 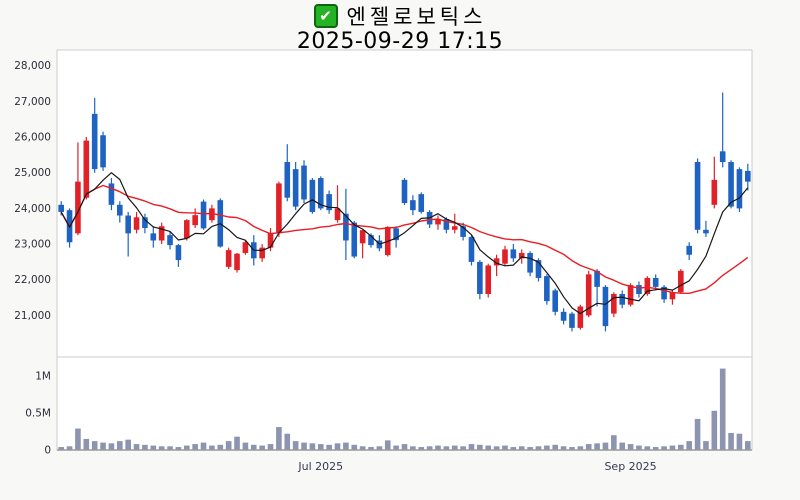 I want to click on price-tick-label: 21,000, so click(x=32, y=316).